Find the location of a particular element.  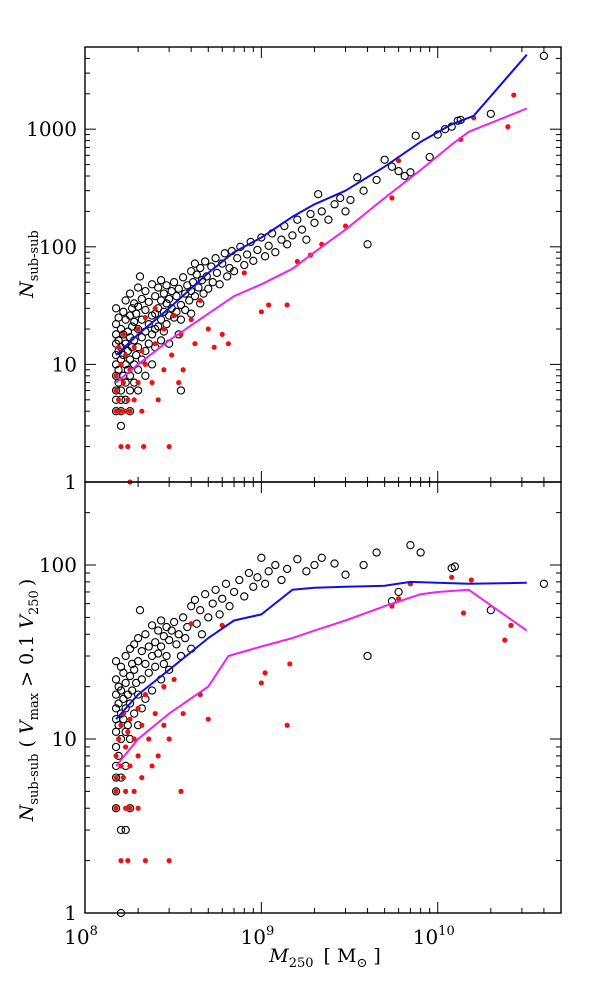

x-axis-title: M250 [ M⊙] is located at coordinates (324, 958).